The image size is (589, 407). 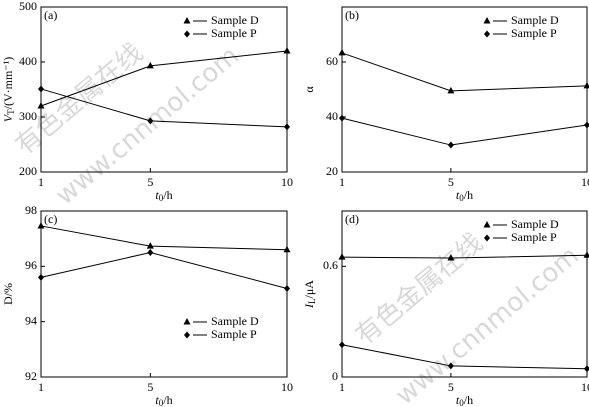 I want to click on y-axis-label: IL/μA, so click(x=309, y=294).